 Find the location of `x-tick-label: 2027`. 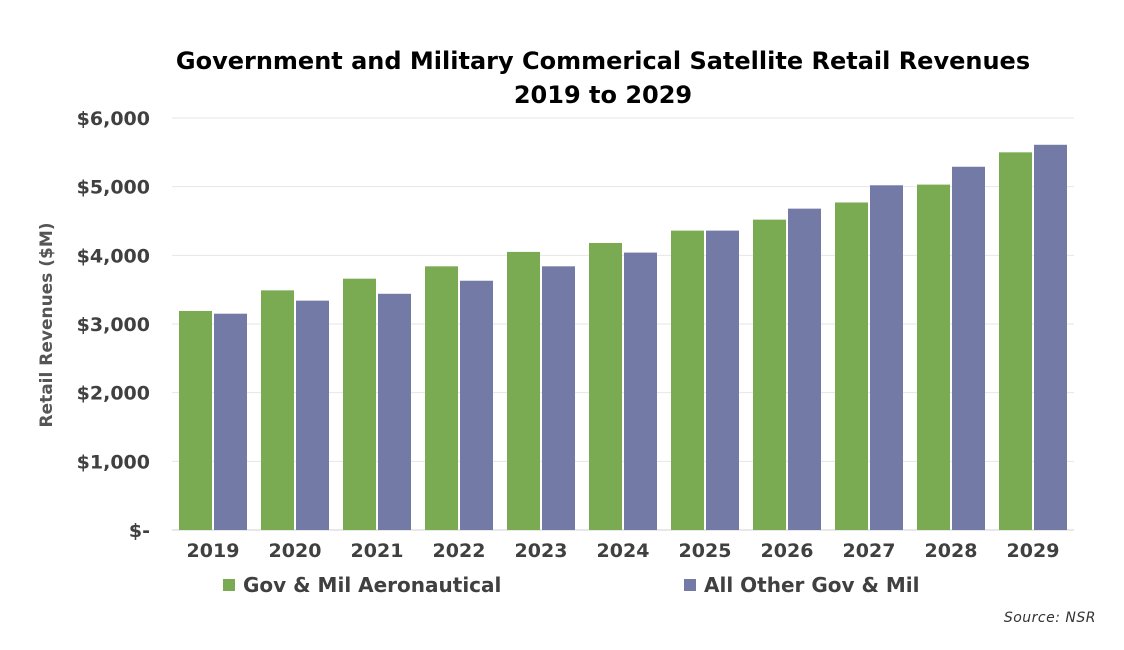

x-tick-label: 2027 is located at coordinates (869, 551).